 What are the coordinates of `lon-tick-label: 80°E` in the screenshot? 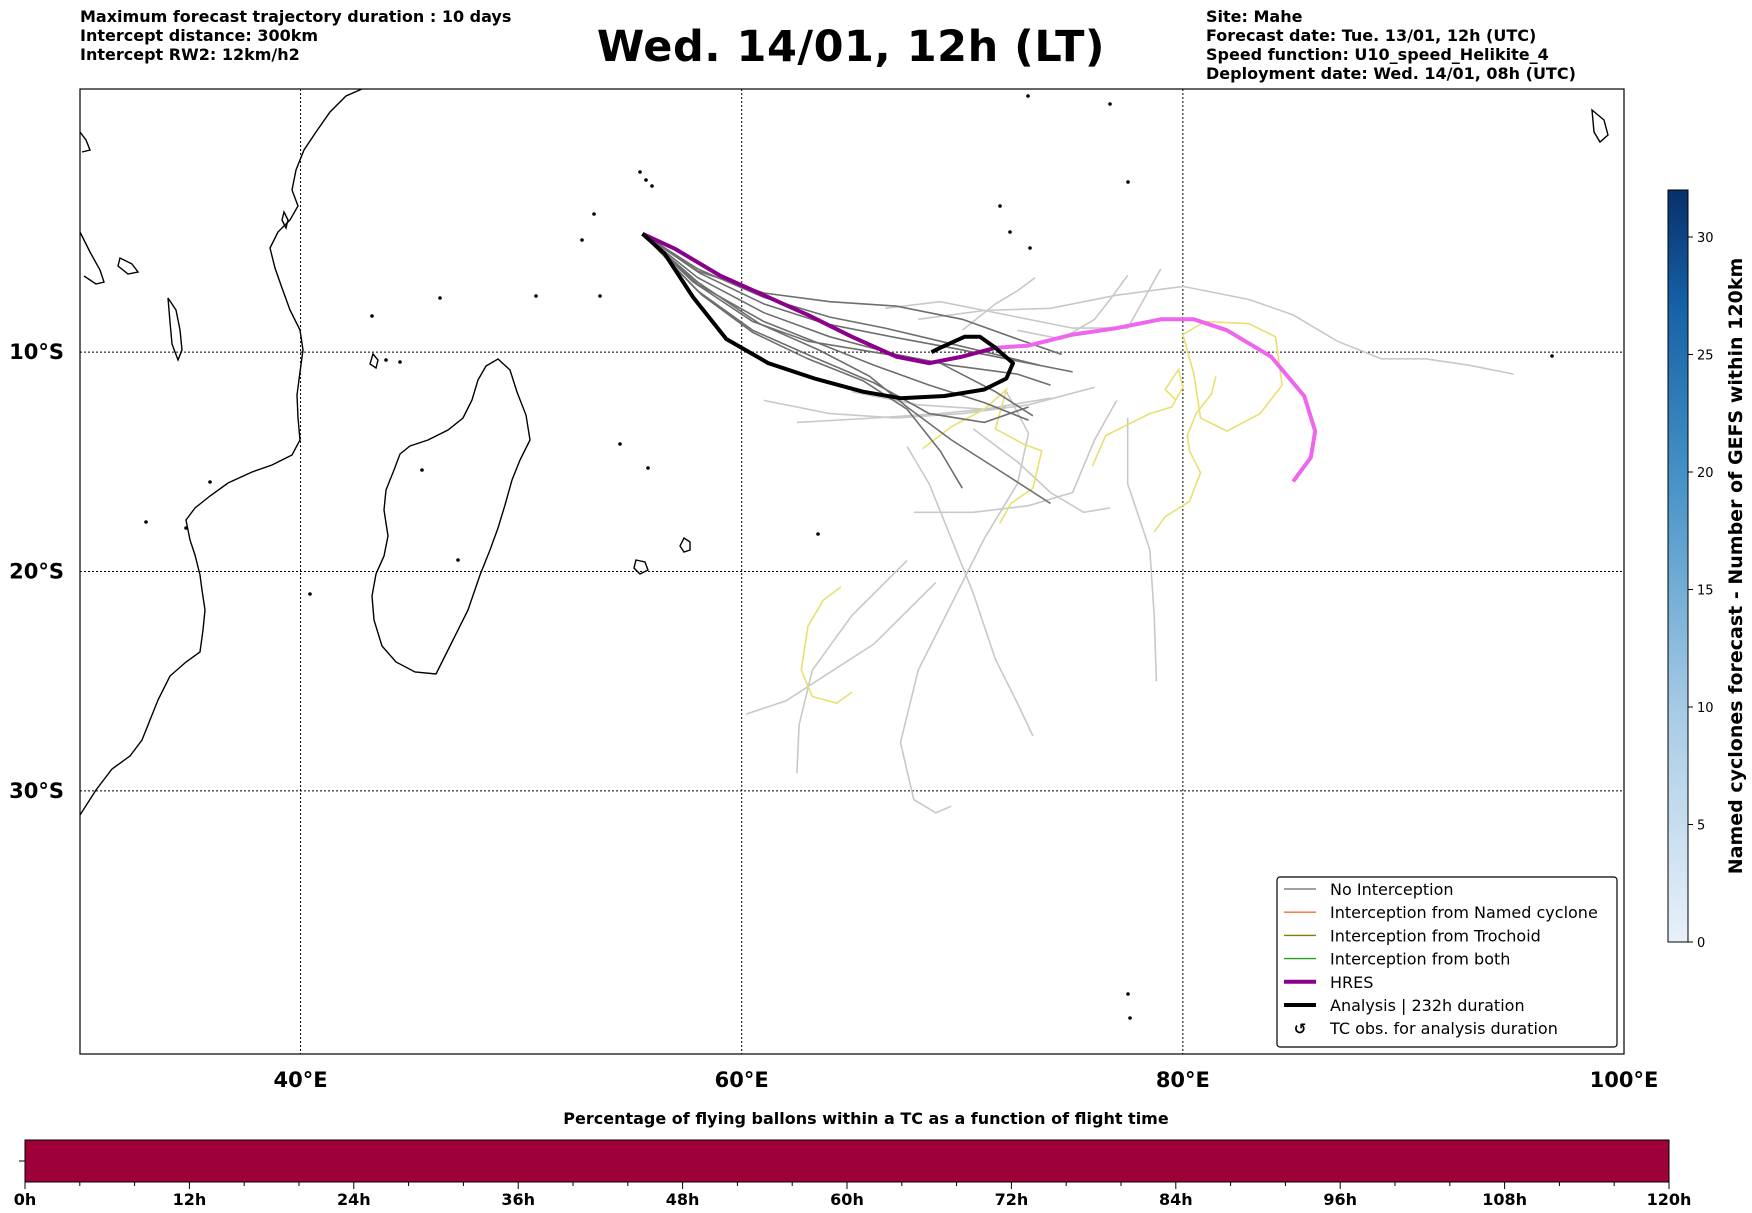 It's located at (1183, 1080).